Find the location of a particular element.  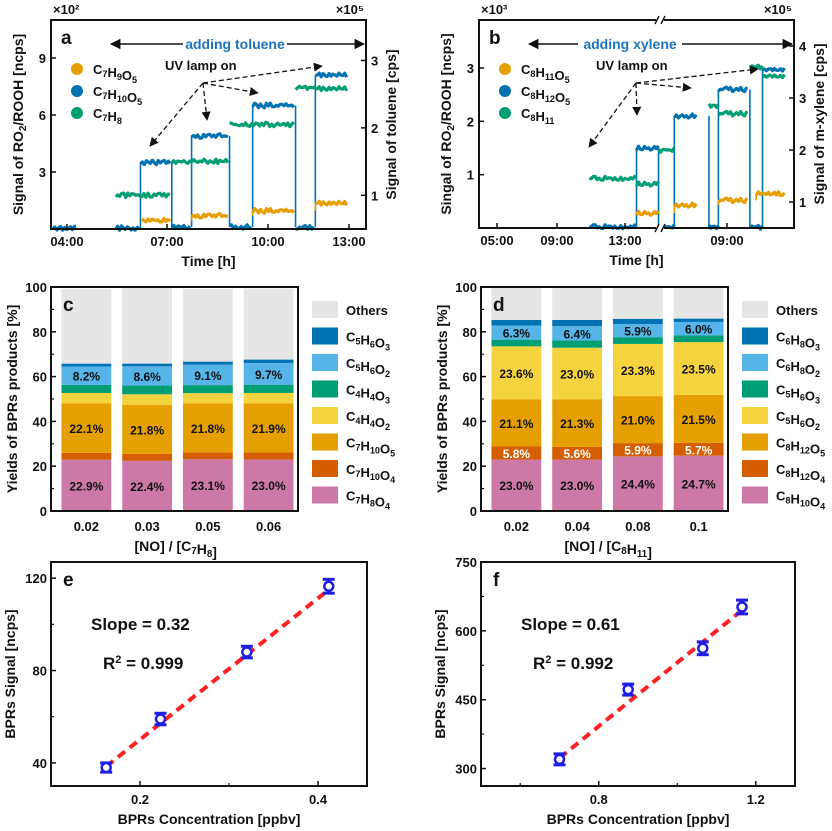

bar-segment-c4h4o2 is located at coordinates (207, 398).